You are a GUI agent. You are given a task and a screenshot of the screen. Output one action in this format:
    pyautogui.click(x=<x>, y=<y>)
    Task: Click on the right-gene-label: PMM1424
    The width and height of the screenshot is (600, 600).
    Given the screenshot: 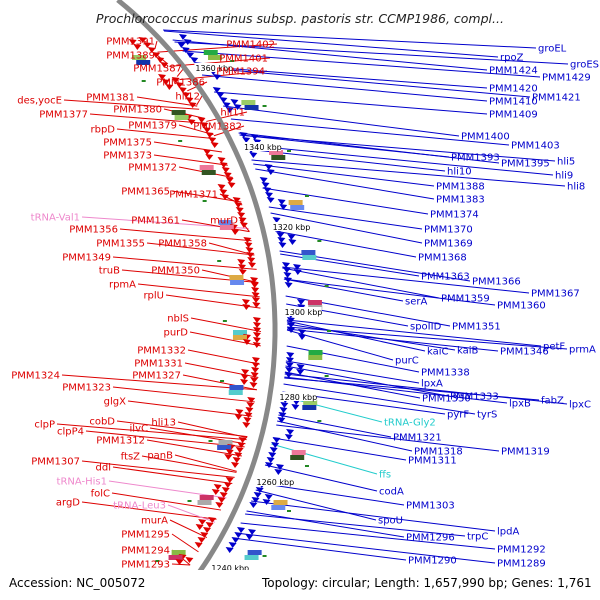 What is the action you would take?
    pyautogui.click(x=513, y=71)
    